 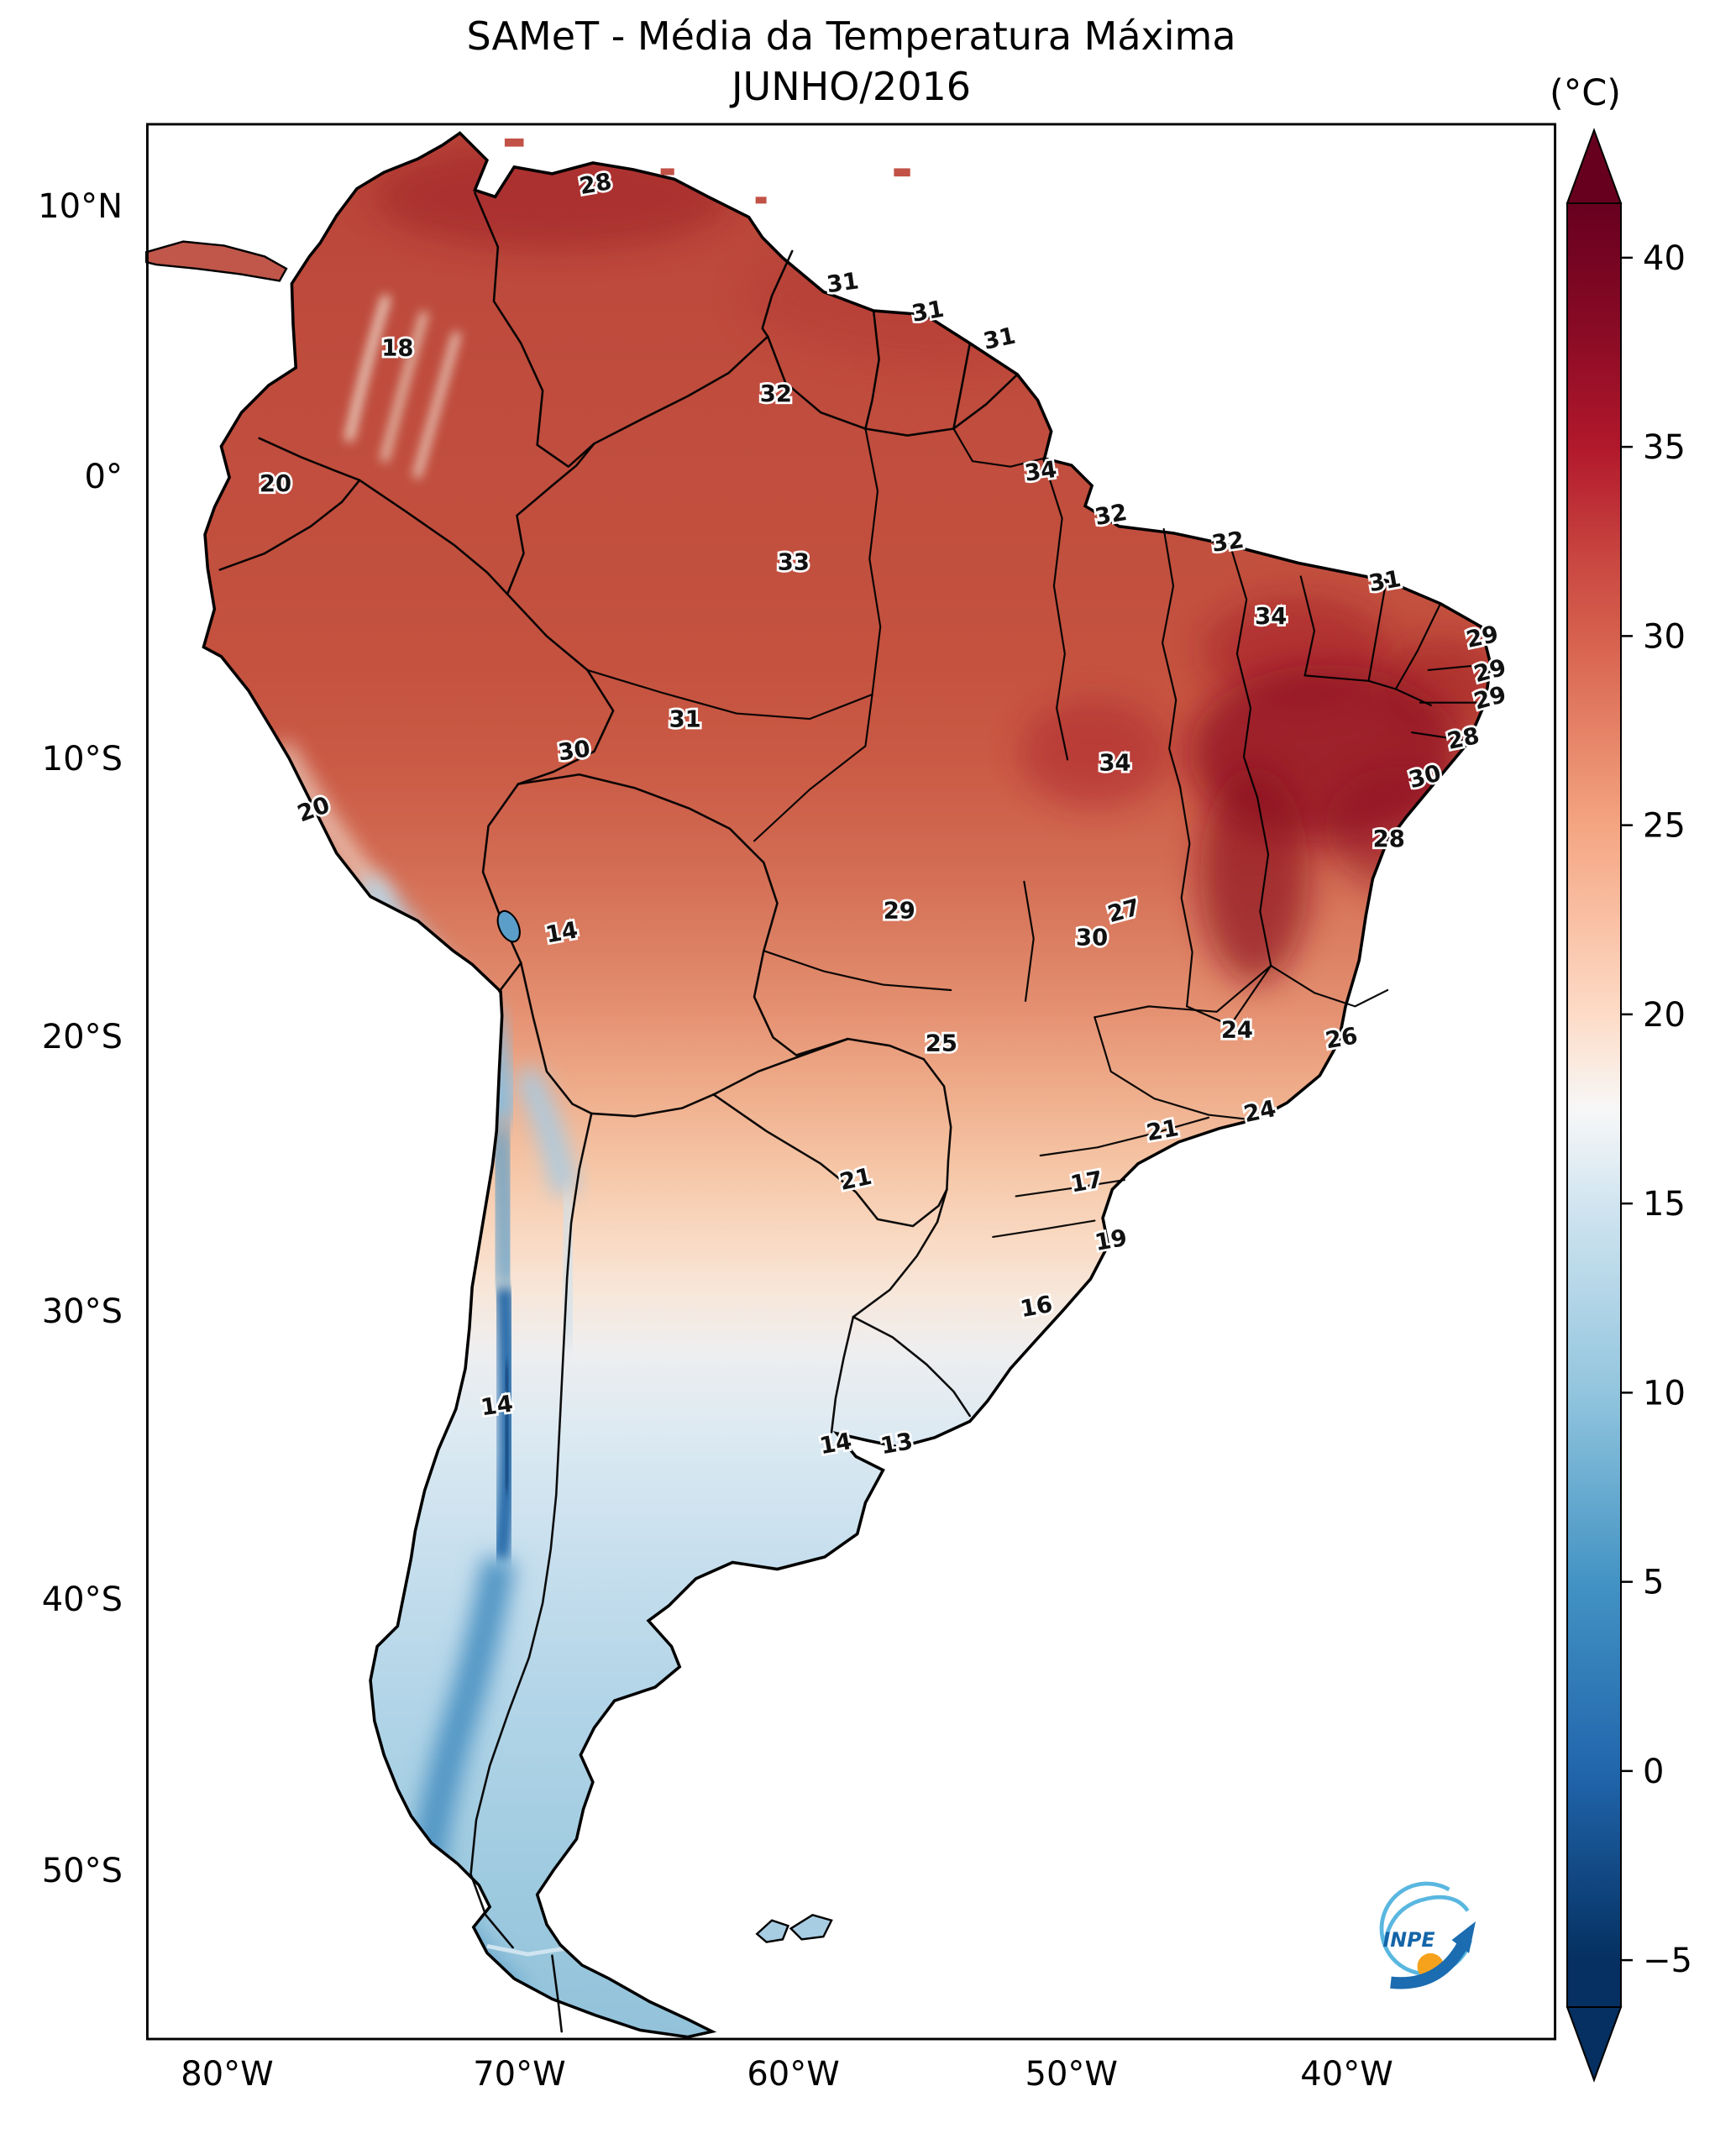 I want to click on lat-tick-label: 10°S, so click(x=82, y=758).